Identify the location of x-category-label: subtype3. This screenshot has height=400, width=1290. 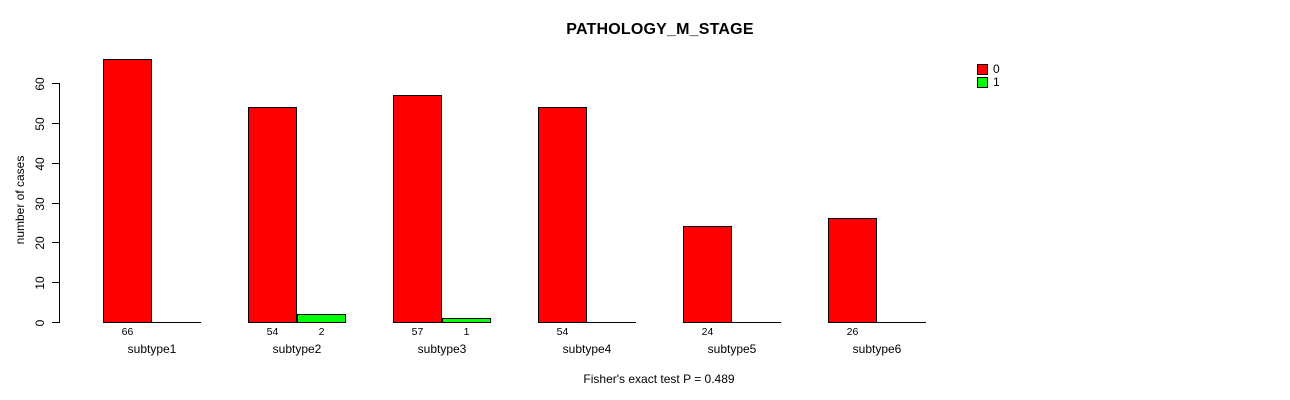
(442, 349).